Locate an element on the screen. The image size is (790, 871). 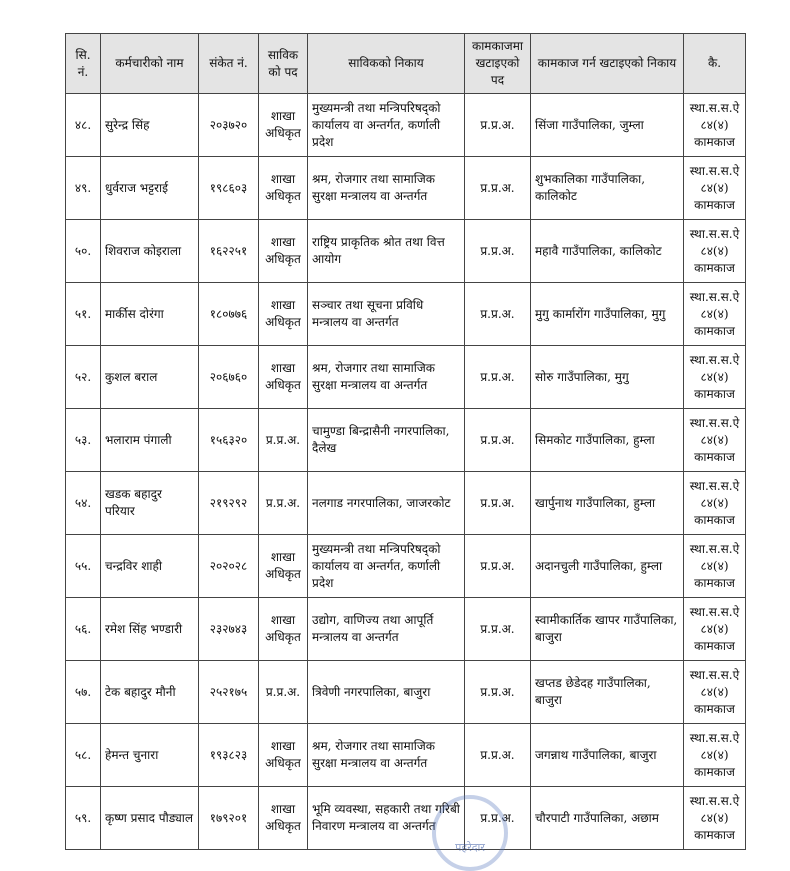
table-cell: जगन्नाथ गाउँपालिका, बाजुरा is located at coordinates (607, 755).